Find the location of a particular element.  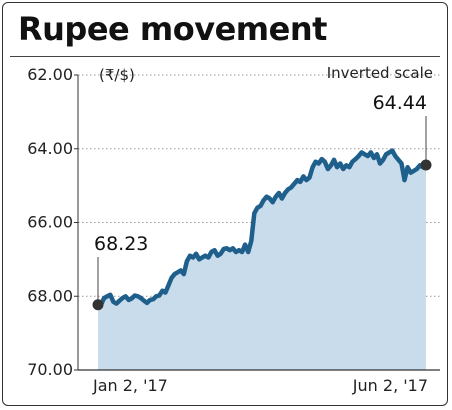

end-point-marker is located at coordinates (426, 165).